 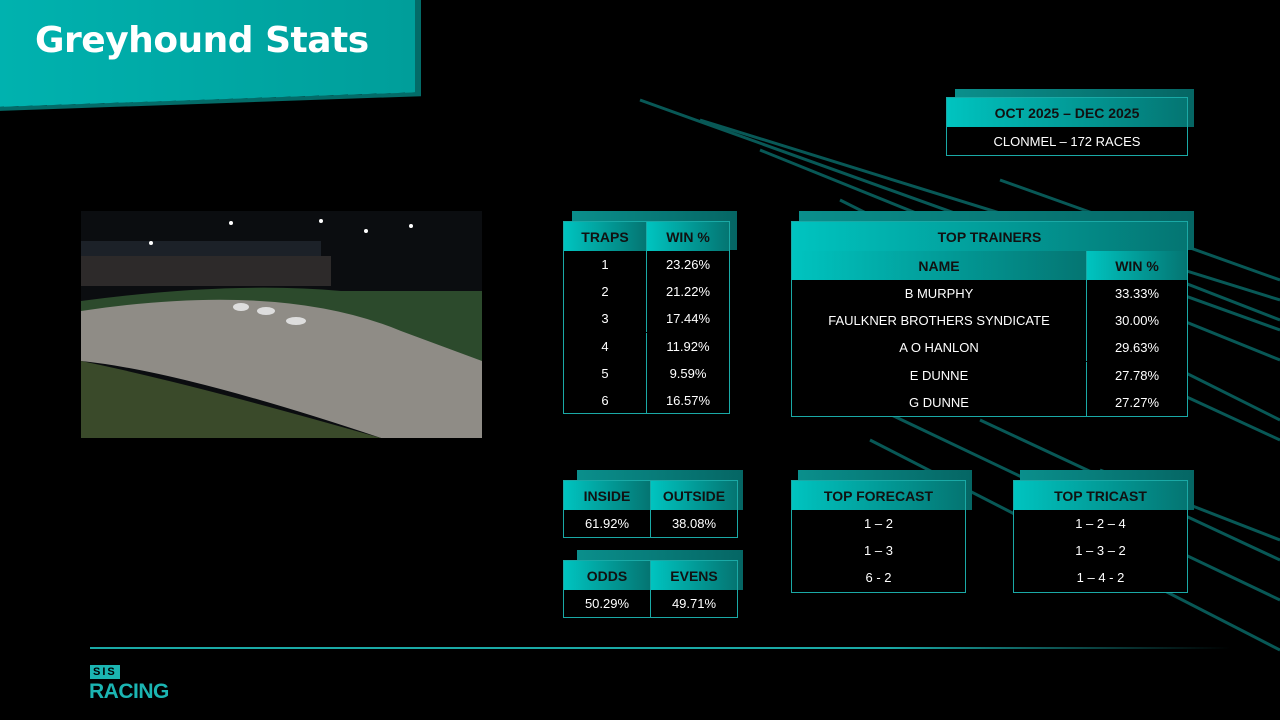 What do you see at coordinates (1136, 375) in the screenshot?
I see `trainer-cell: 27.78%` at bounding box center [1136, 375].